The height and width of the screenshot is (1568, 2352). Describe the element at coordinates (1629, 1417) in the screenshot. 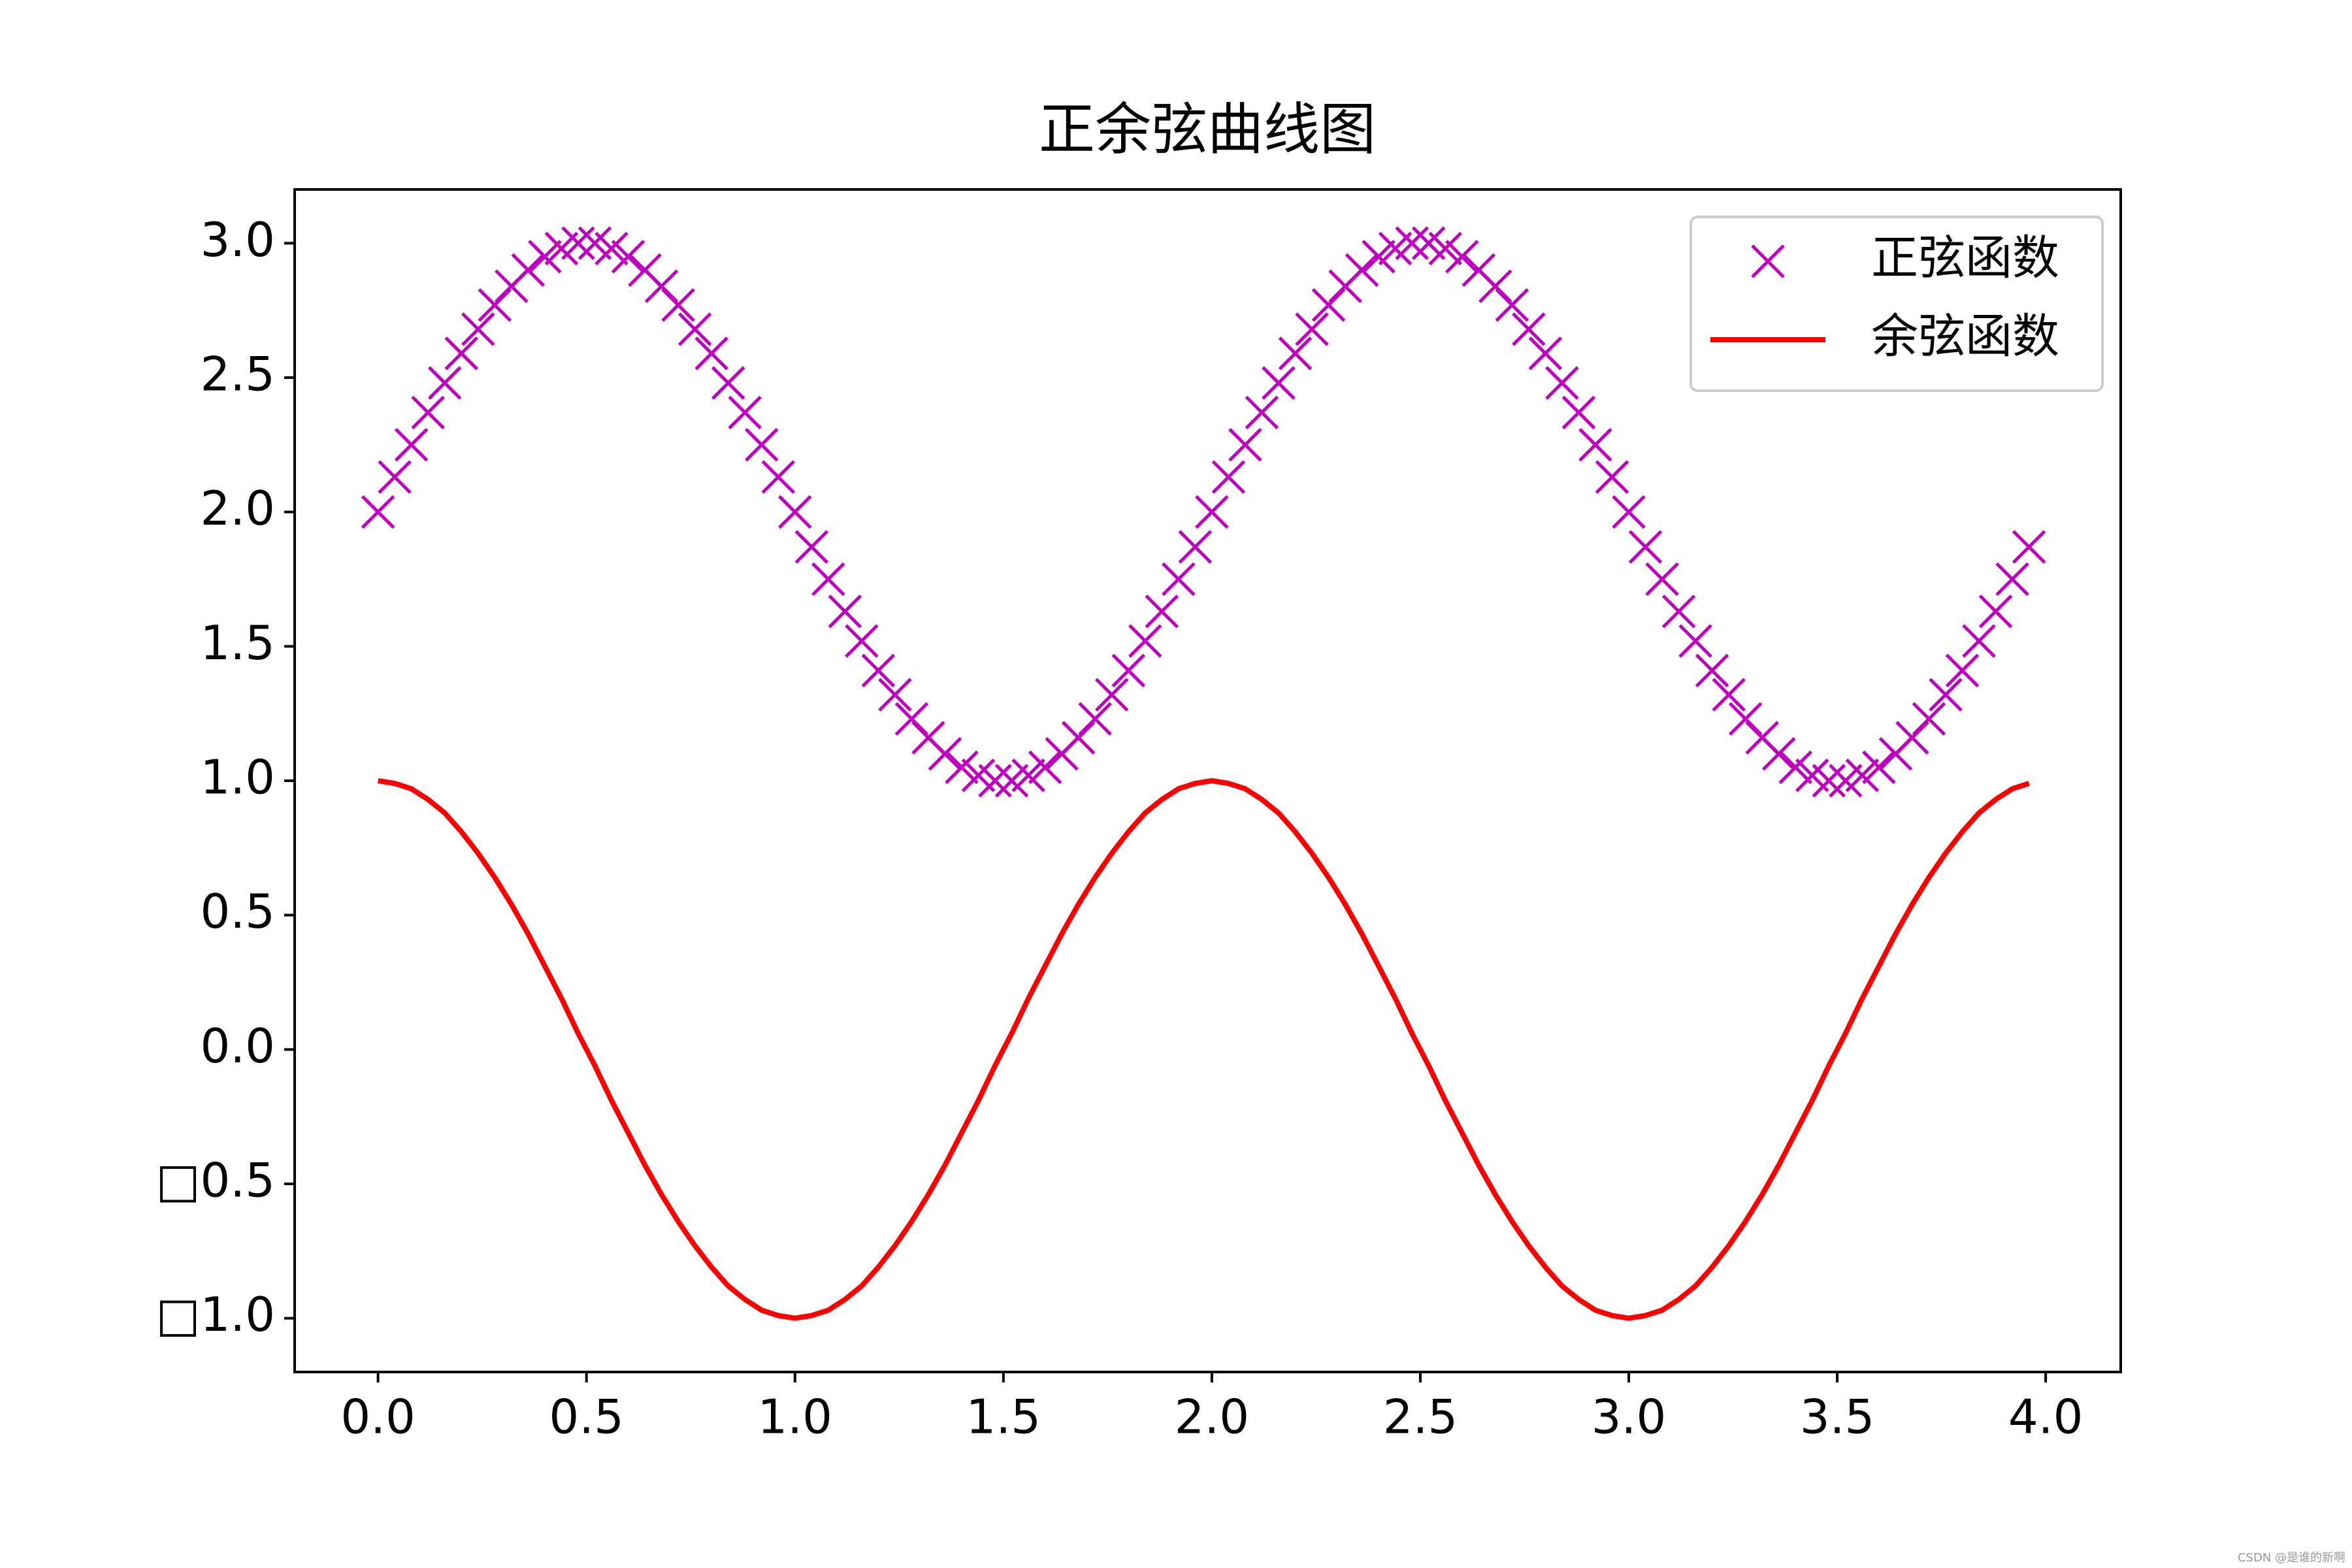

I see `x-tick-label: 3.0` at that location.